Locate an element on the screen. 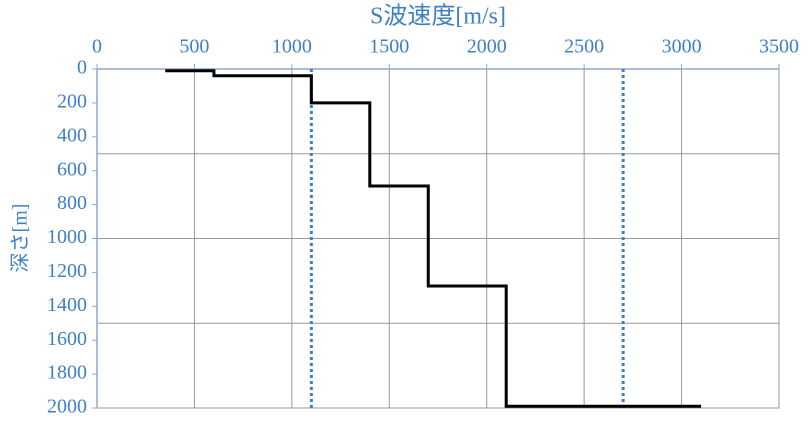 The image size is (810, 426). x-tick-label: 2000 is located at coordinates (487, 47).